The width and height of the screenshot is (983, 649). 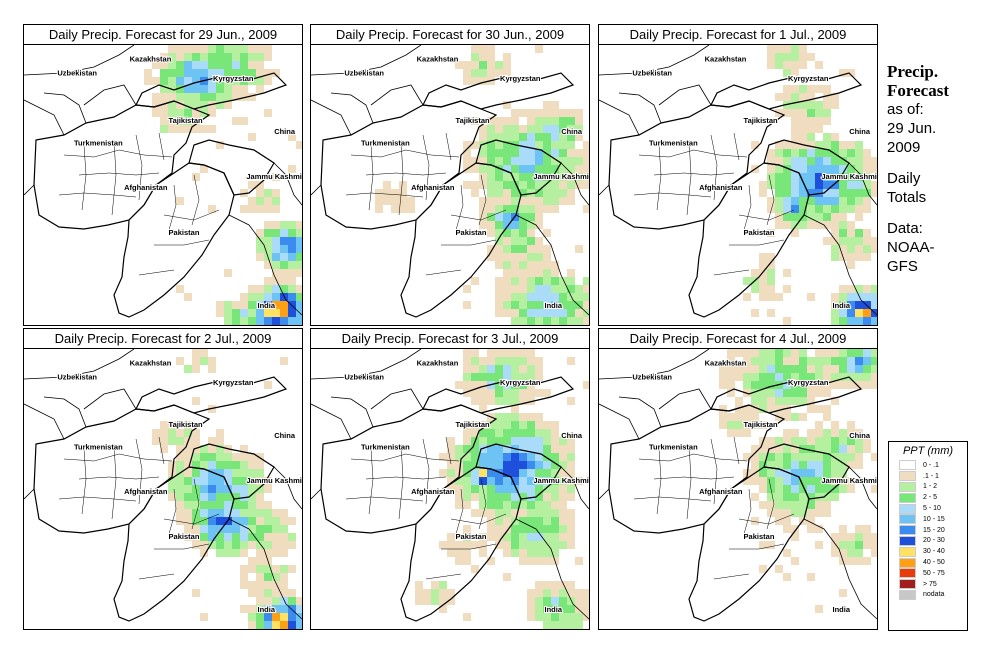 I want to click on legend-item: nodata, so click(x=933, y=595).